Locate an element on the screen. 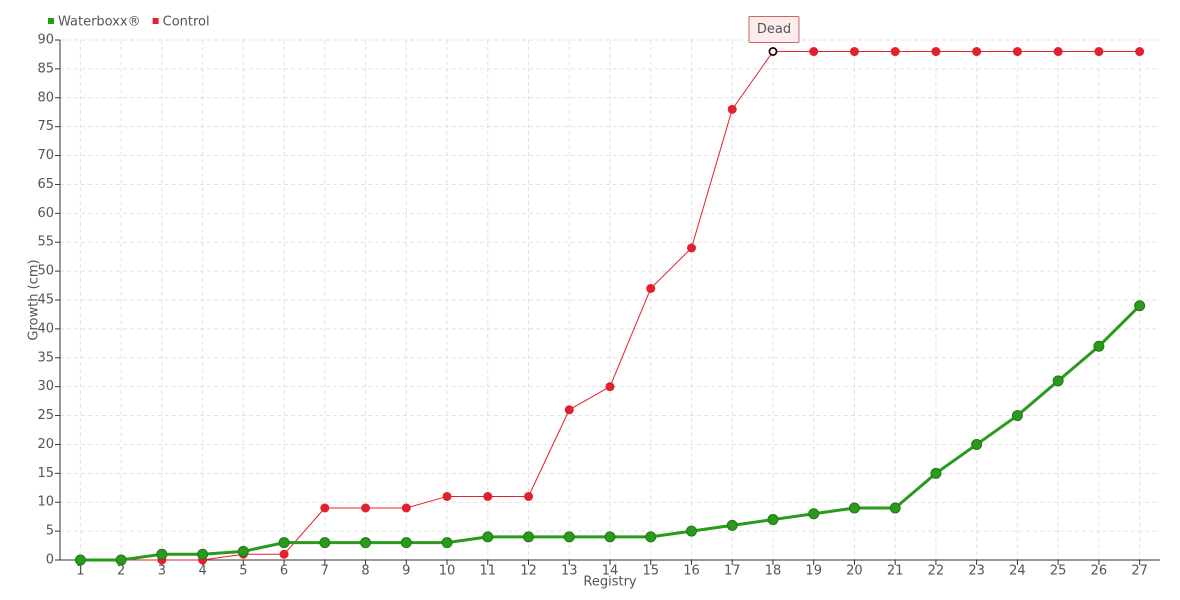 Image resolution: width=1180 pixels, height=600 pixels. y-tick-label: 65 is located at coordinates (45, 184).